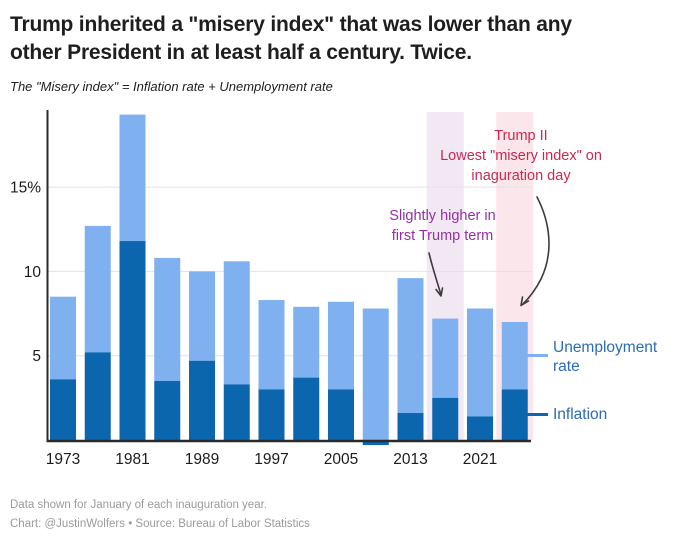 The image size is (680, 547). What do you see at coordinates (306, 408) in the screenshot?
I see `bar-inflation-2001` at bounding box center [306, 408].